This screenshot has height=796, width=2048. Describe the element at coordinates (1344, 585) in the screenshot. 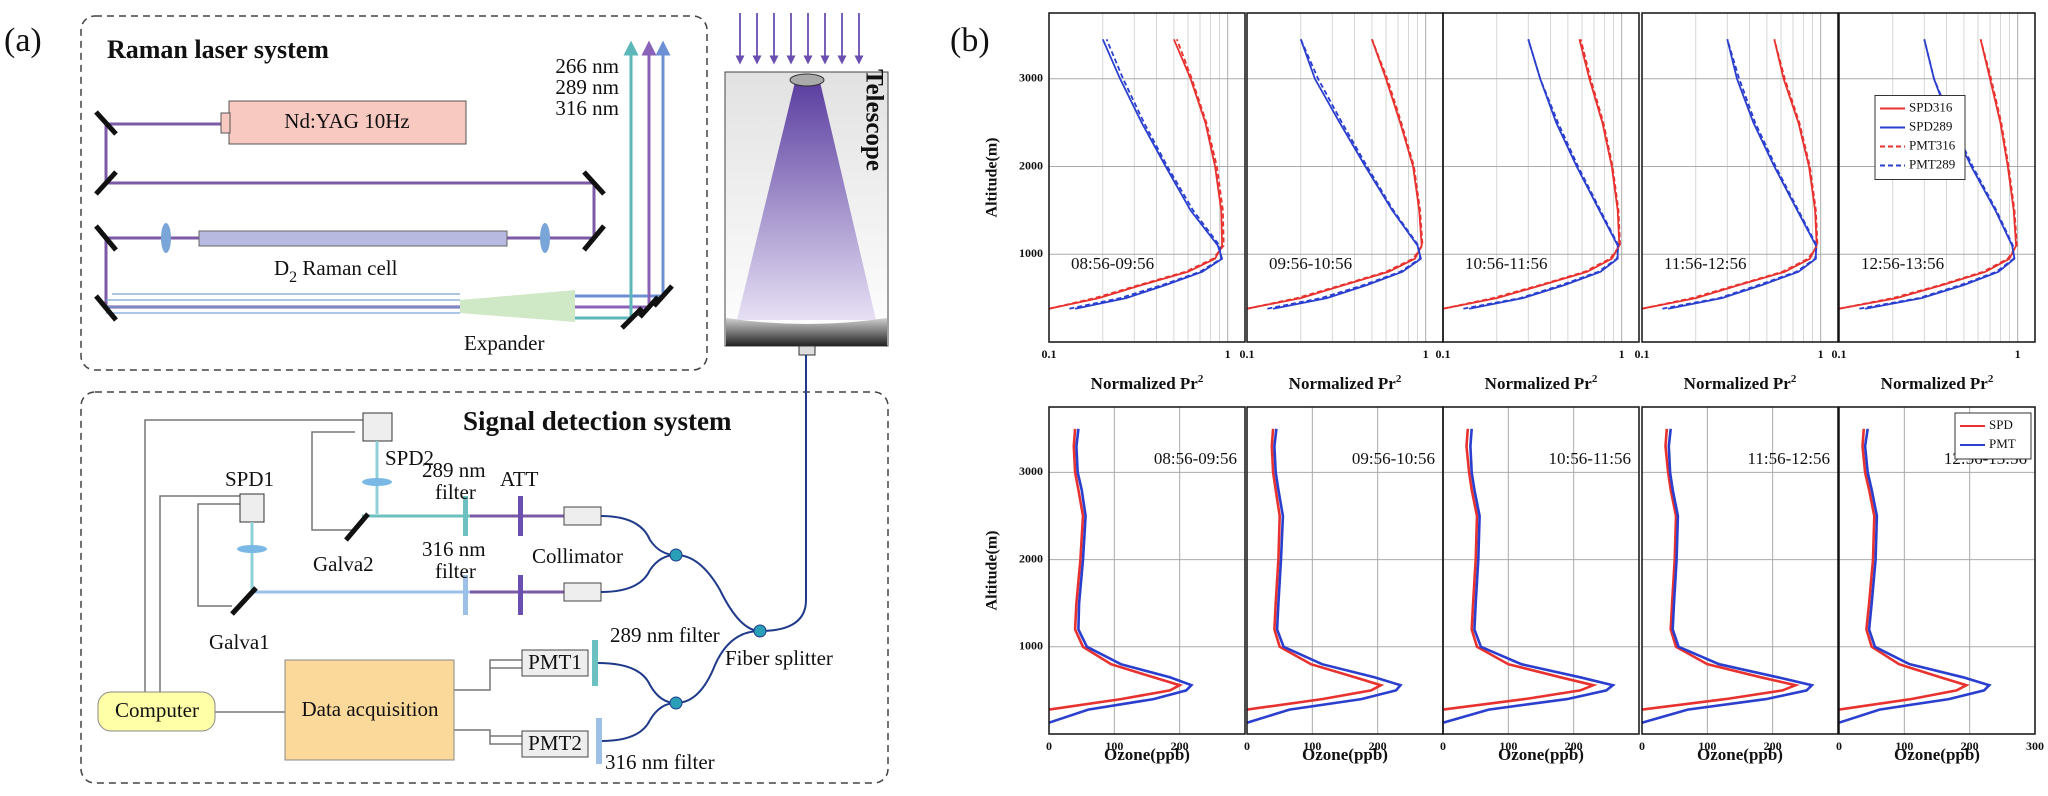

I see `panel: 0 100 200 09:56-10:56 Ozone(ppb)` at that location.